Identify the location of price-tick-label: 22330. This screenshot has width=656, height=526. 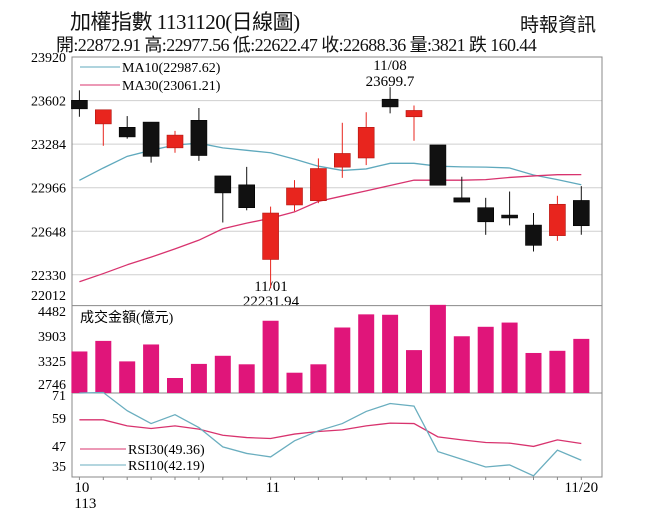
(48, 276).